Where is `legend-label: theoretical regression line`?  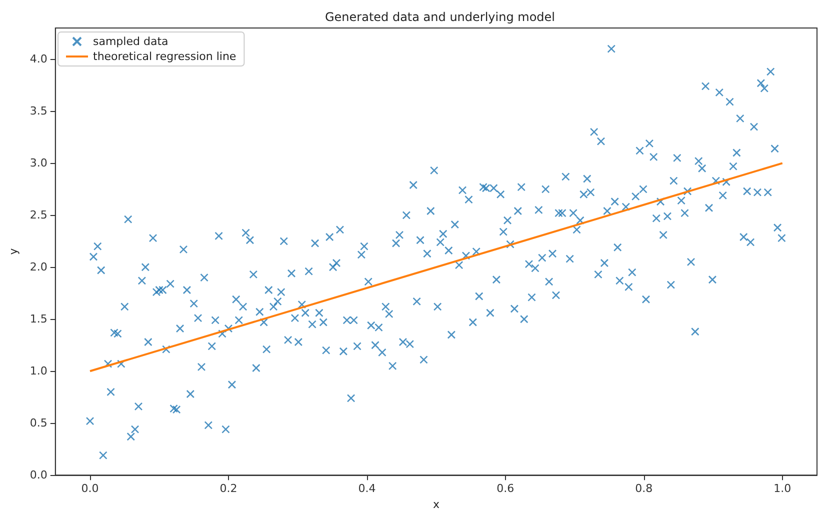
legend-label: theoretical regression line is located at coordinates (164, 56).